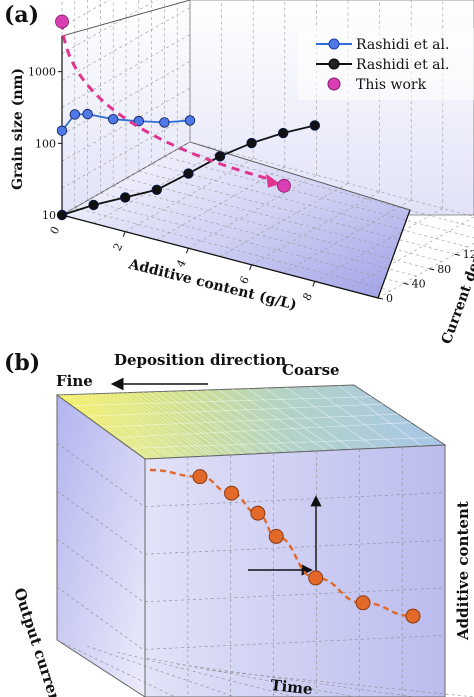 The height and width of the screenshot is (697, 474). I want to click on coarse-label: Coarse, so click(311, 370).